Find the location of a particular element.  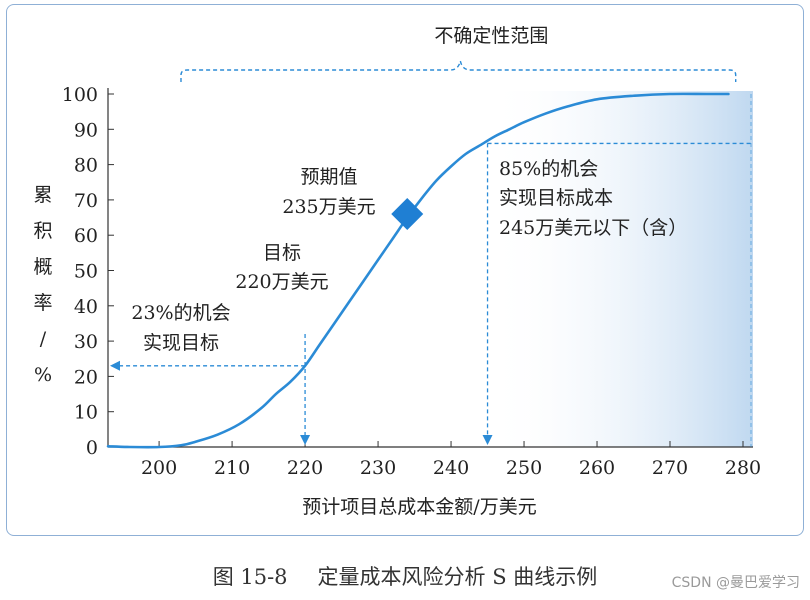

y-tick-label: 0 is located at coordinates (92, 448).